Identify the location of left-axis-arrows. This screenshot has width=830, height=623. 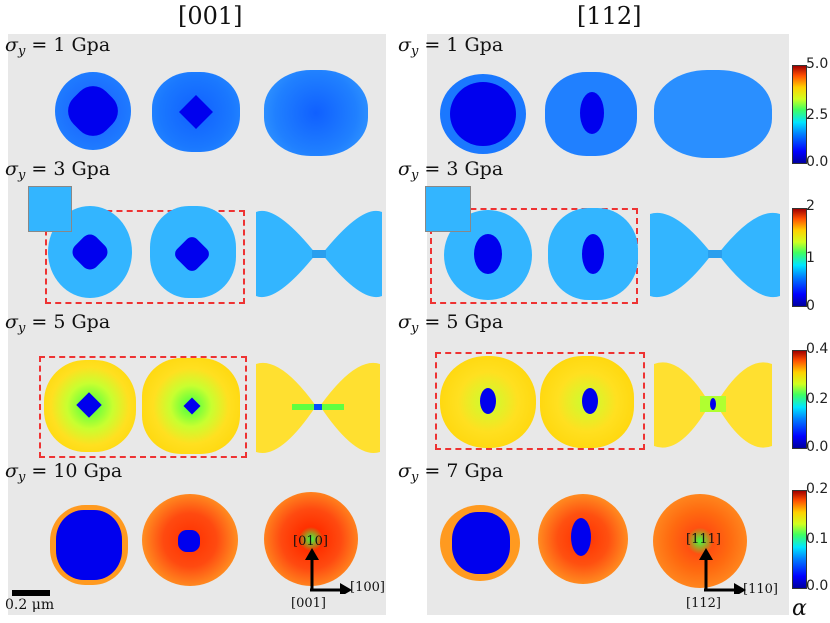
(328, 571).